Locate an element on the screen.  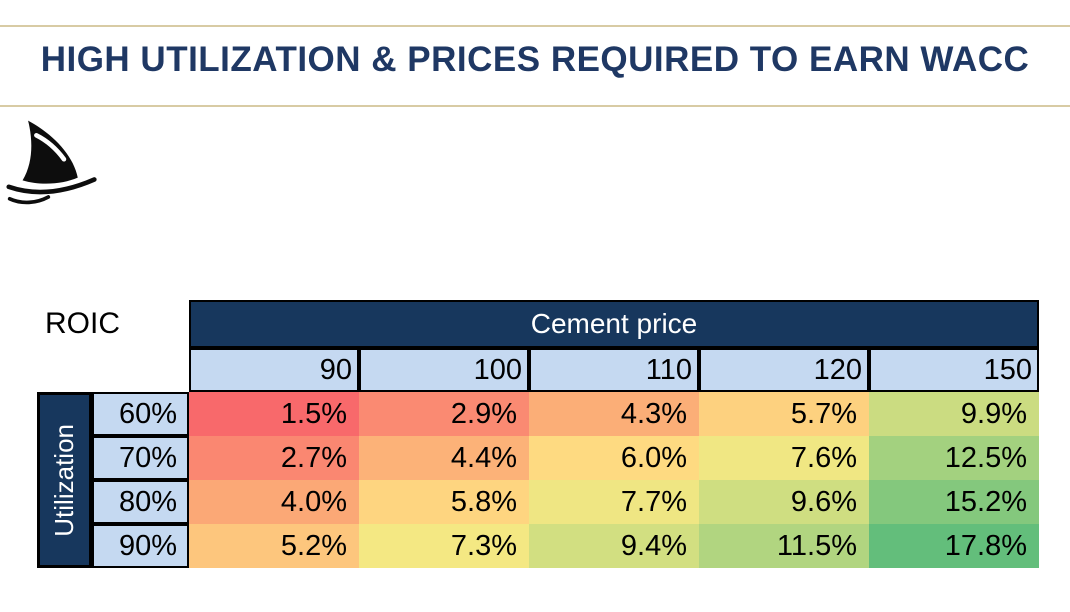
heatmap-cell-r0c0: 1.5% is located at coordinates (274, 414).